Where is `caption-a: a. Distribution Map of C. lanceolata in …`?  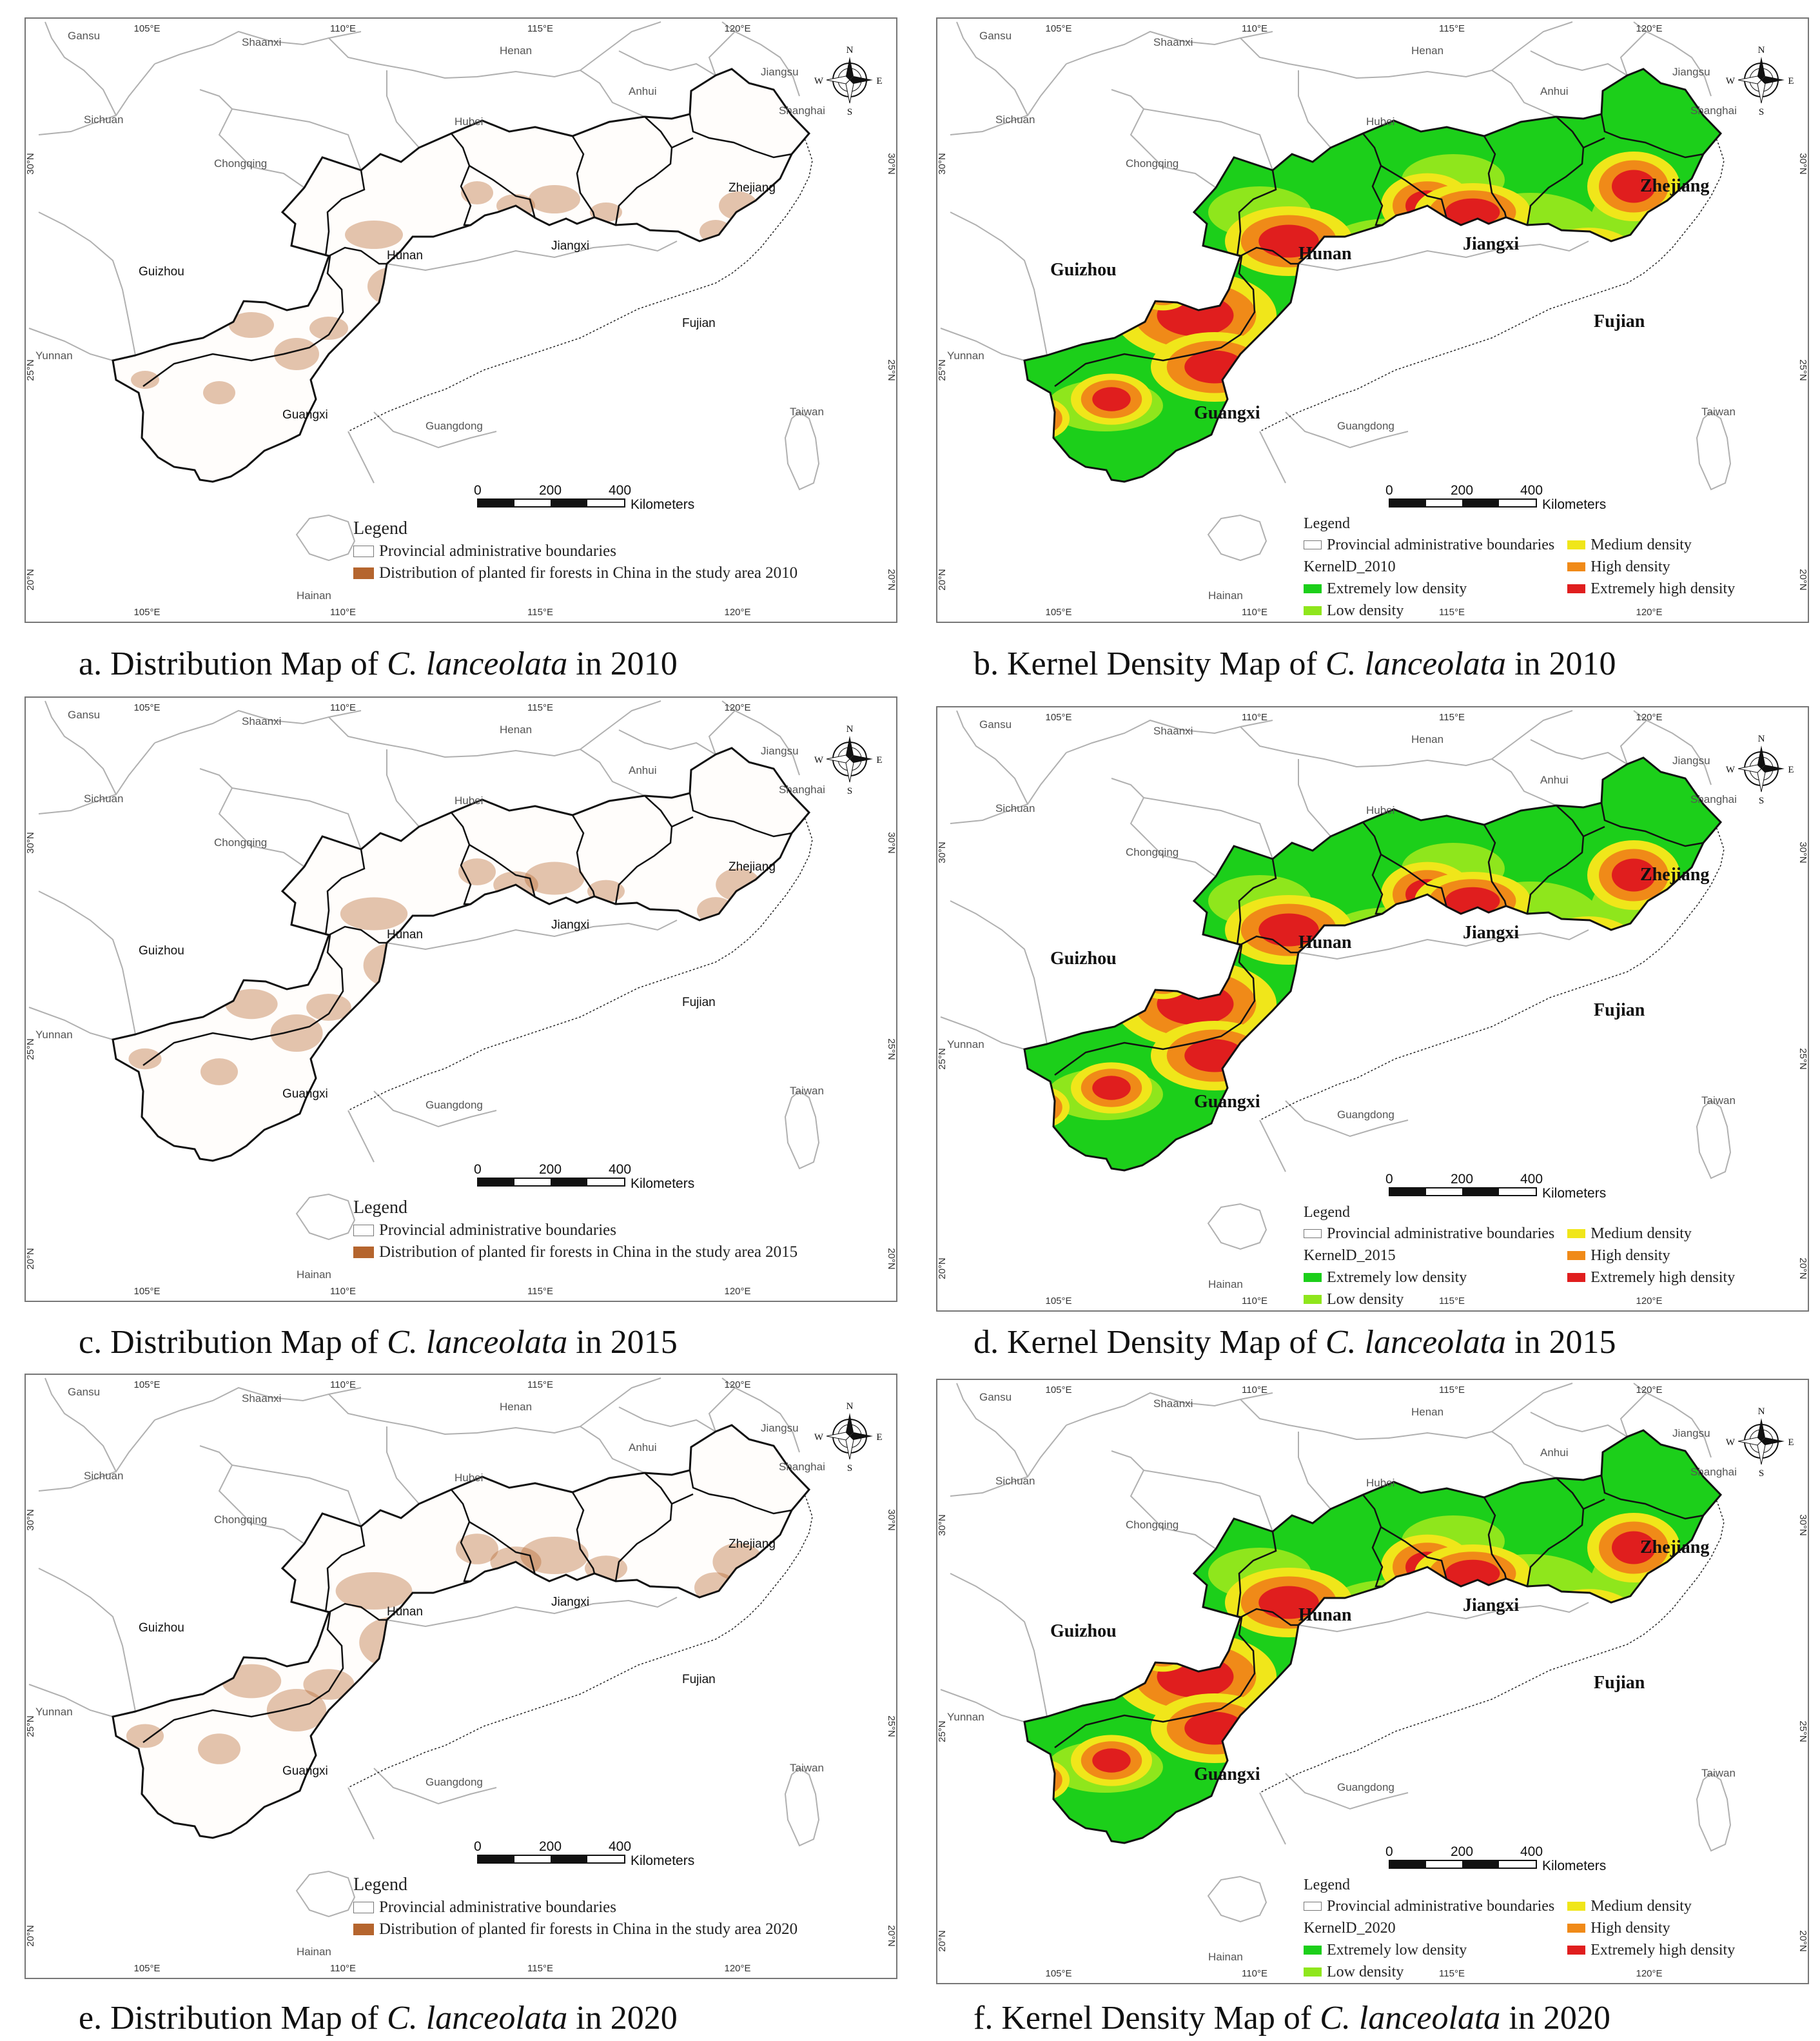
caption-a: a. Distribution Map of C. lanceolata in … is located at coordinates (379, 664).